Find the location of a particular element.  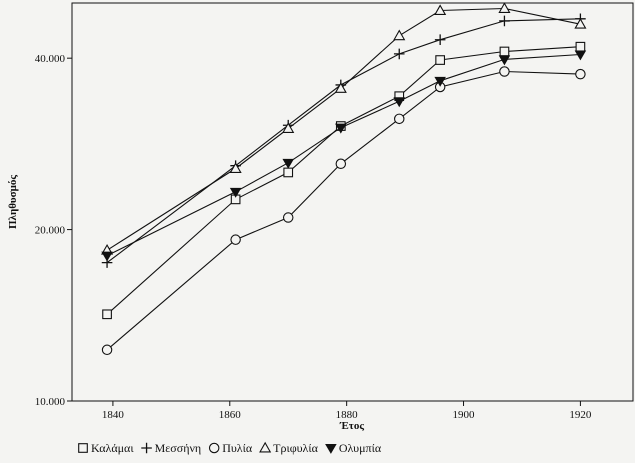

x-tick-label: 1920 is located at coordinates (580, 415).